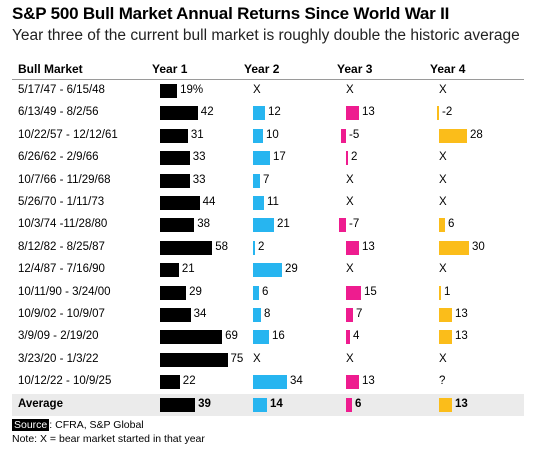 The width and height of the screenshot is (534, 450). What do you see at coordinates (279, 157) in the screenshot?
I see `value-label-year2: 17` at bounding box center [279, 157].